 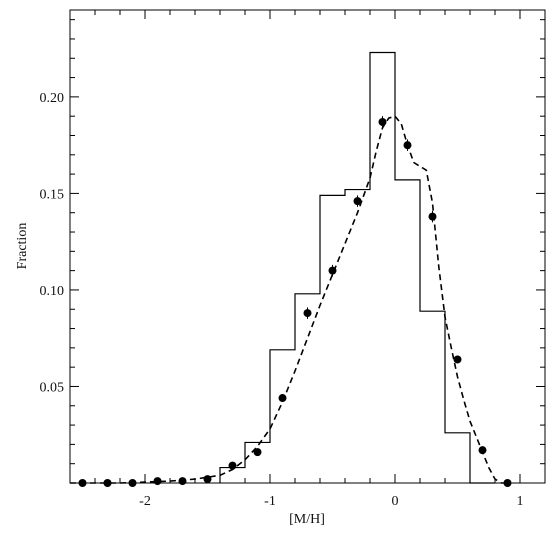 What do you see at coordinates (52, 387) in the screenshot?
I see `y-tick-label: 0.05` at bounding box center [52, 387].